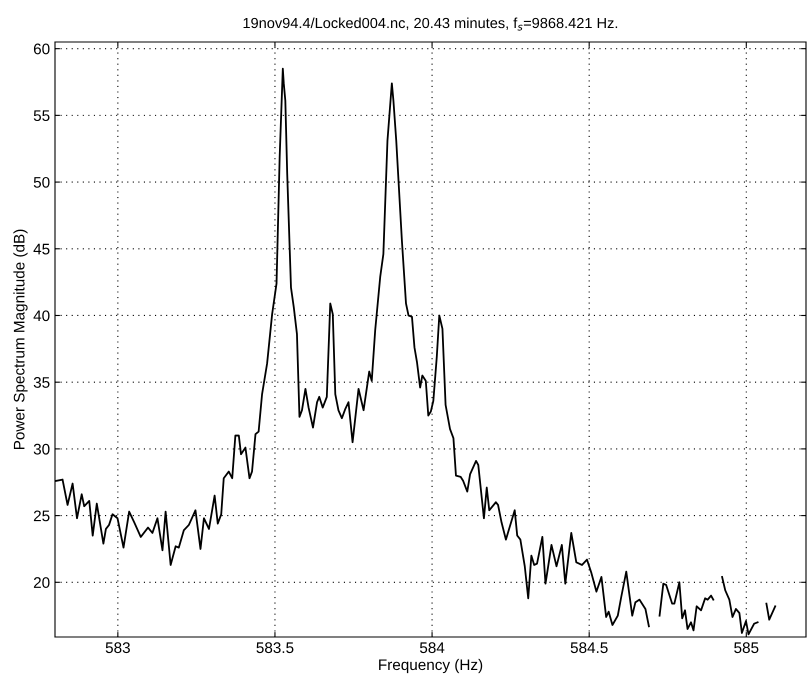 The image size is (807, 685). Describe the element at coordinates (42, 182) in the screenshot. I see `y-tick-label: 50` at that location.